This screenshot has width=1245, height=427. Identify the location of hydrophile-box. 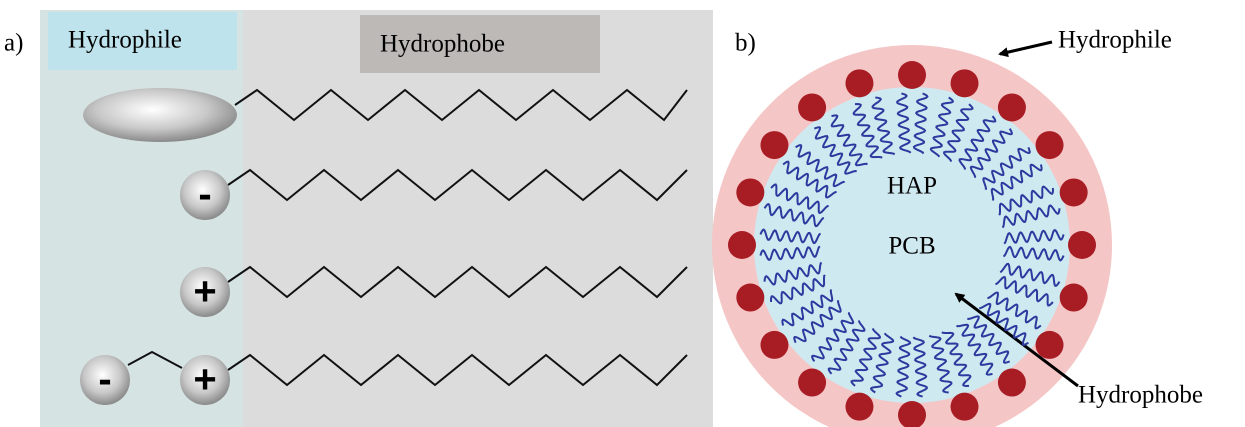
(142, 41).